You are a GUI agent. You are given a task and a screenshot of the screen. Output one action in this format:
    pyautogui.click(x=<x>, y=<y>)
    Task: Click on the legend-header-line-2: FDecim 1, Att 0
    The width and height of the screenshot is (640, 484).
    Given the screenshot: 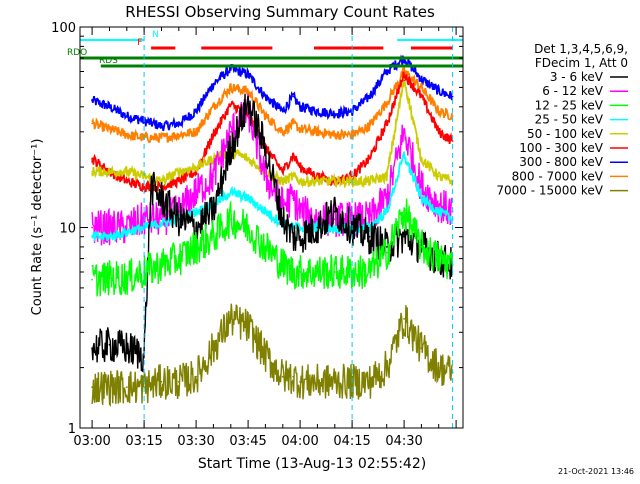 What is the action you would take?
    pyautogui.click(x=581, y=63)
    